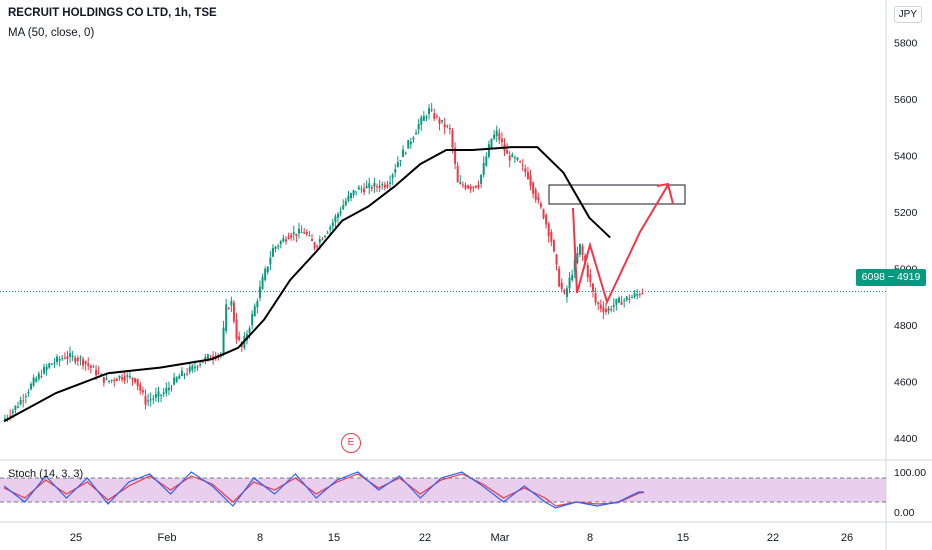  I want to click on price-tick-label: 5200, so click(906, 213).